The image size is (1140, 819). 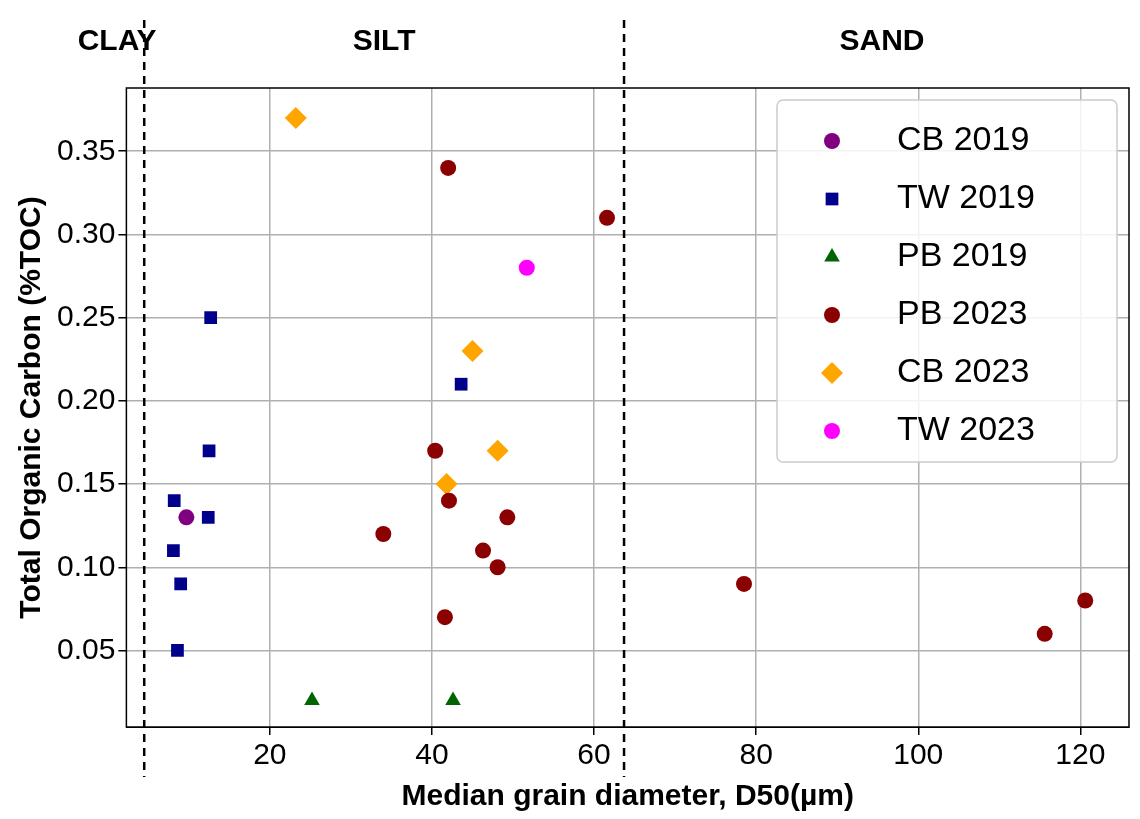 What do you see at coordinates (270, 754) in the screenshot?
I see `x-tick-label: 20` at bounding box center [270, 754].